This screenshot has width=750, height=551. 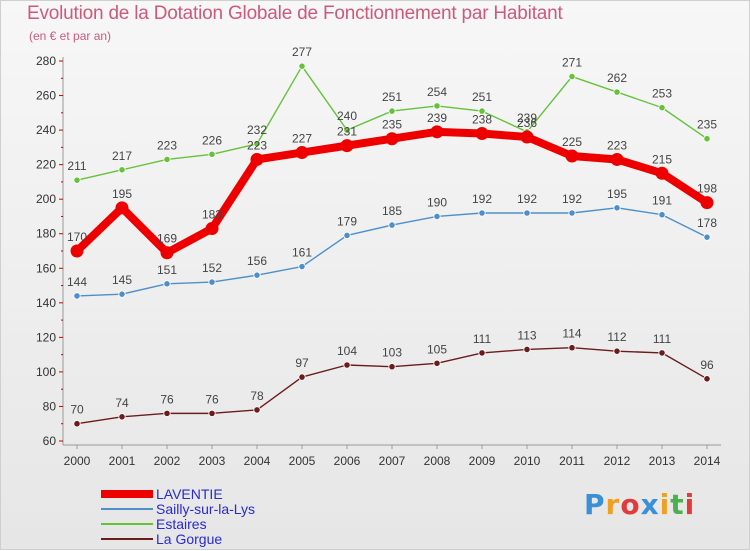 I want to click on data-label: 251, so click(x=482, y=97).